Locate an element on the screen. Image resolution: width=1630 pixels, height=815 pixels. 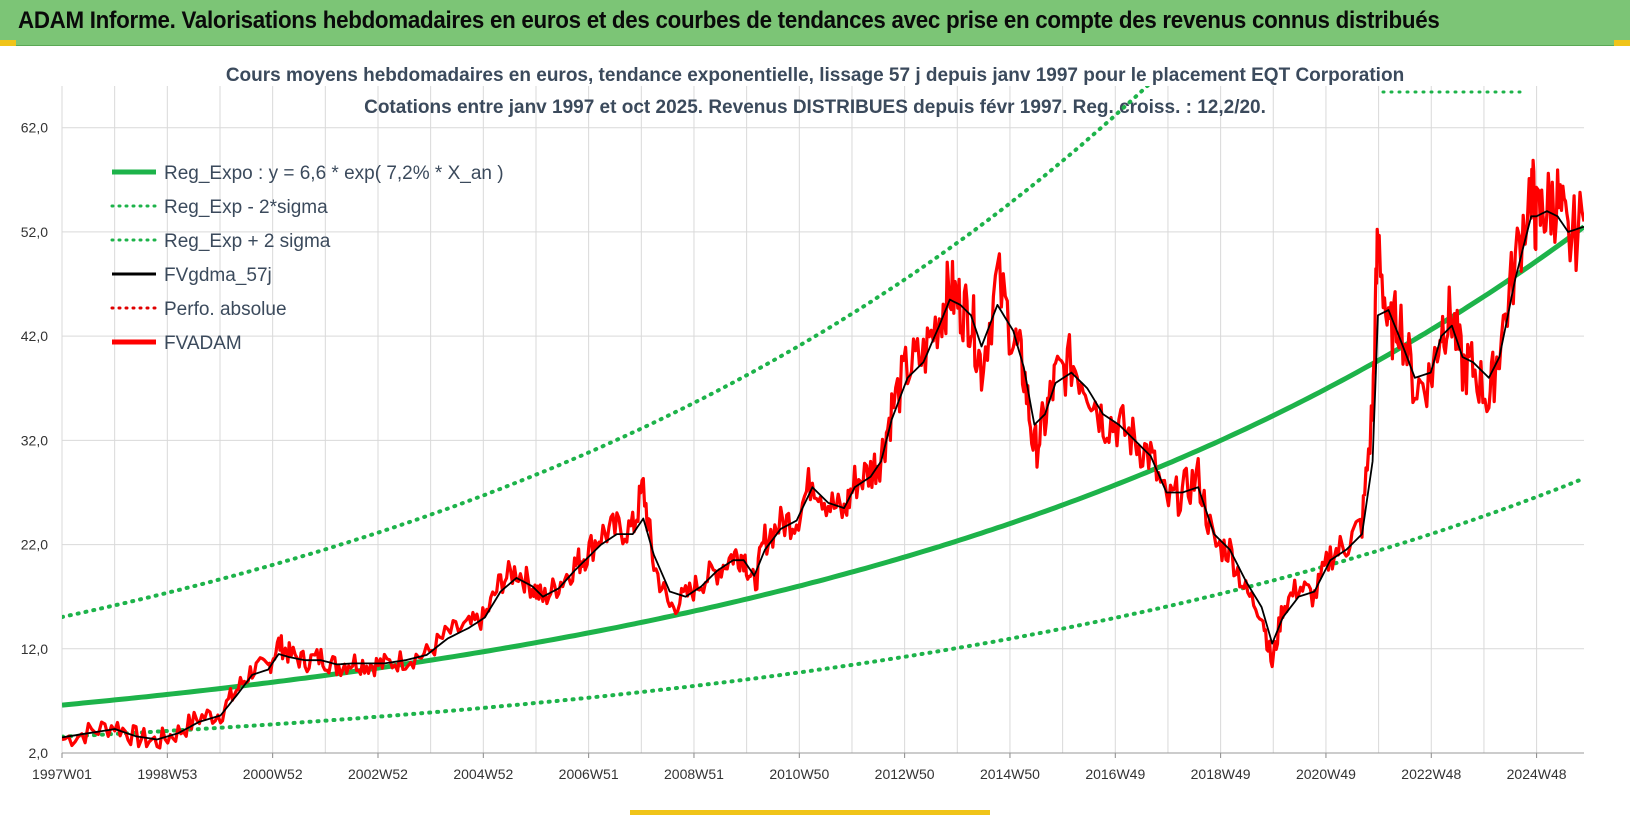
x-tick-label: 2006W51 is located at coordinates (589, 774).